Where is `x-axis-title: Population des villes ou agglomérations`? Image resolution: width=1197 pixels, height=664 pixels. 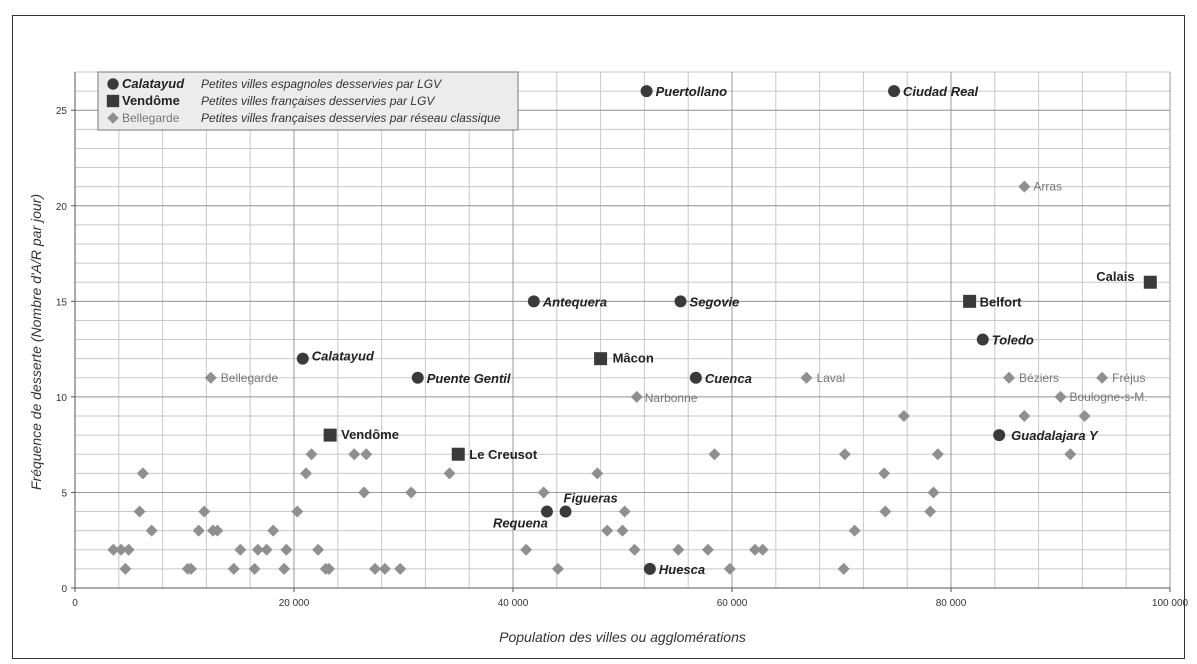 x-axis-title: Population des villes ou agglomérations is located at coordinates (622, 637).